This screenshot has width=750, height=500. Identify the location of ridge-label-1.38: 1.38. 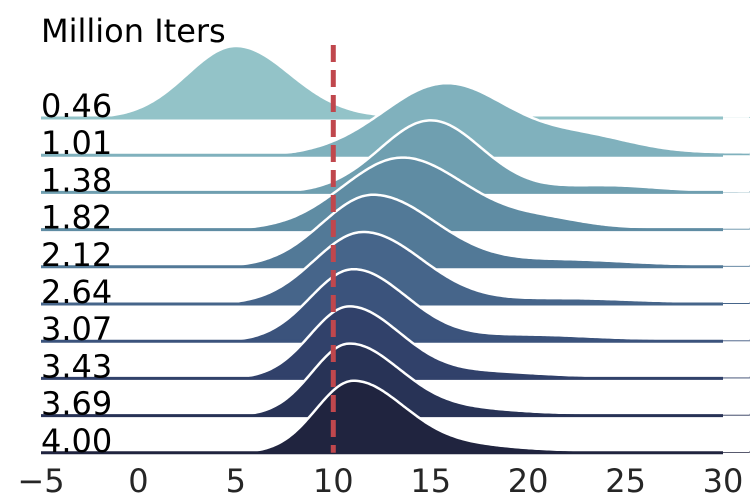
(76, 180).